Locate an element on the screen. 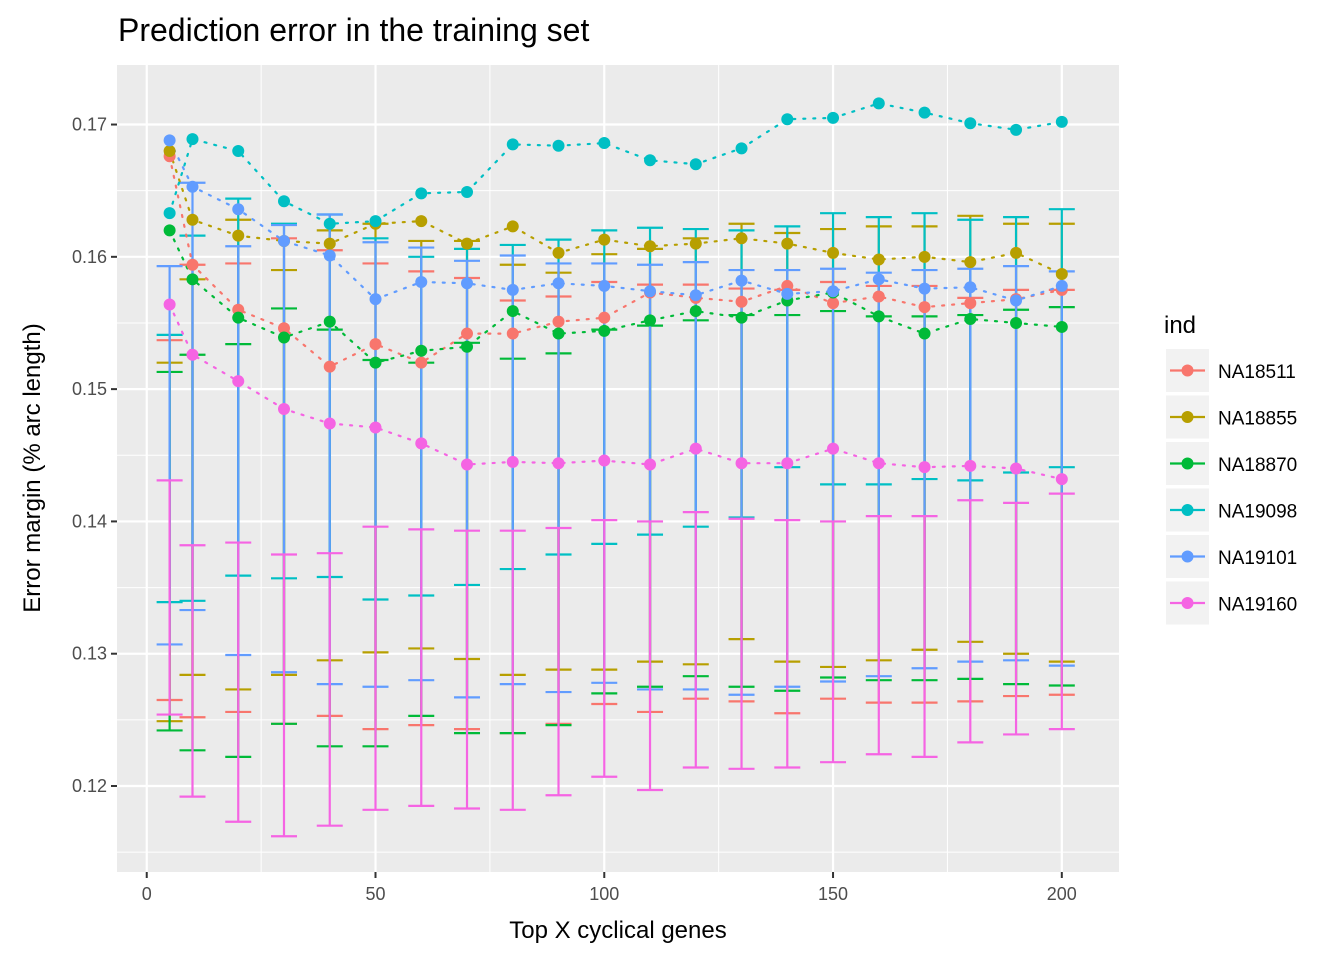 This screenshot has width=1344, height=960. y-tick-label: 0.17 is located at coordinates (89, 125).